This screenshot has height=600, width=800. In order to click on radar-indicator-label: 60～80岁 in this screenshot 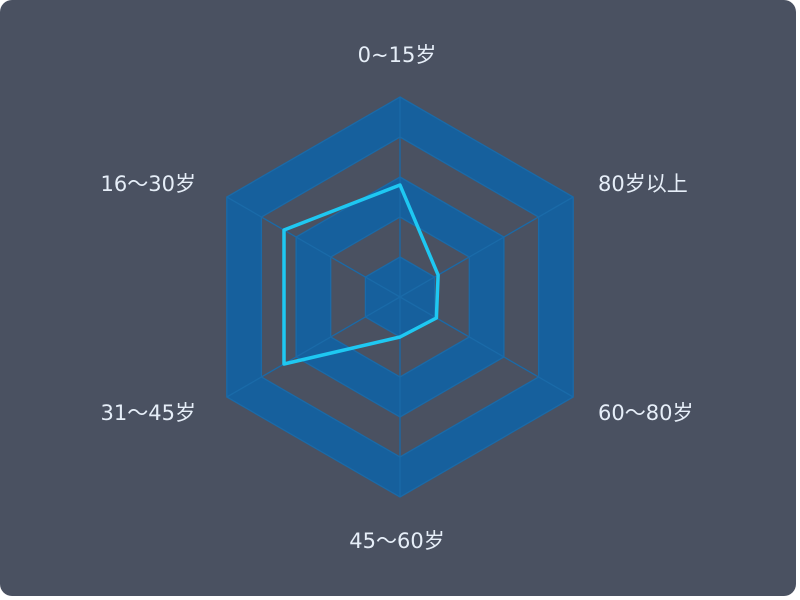, I will do `click(645, 413)`.